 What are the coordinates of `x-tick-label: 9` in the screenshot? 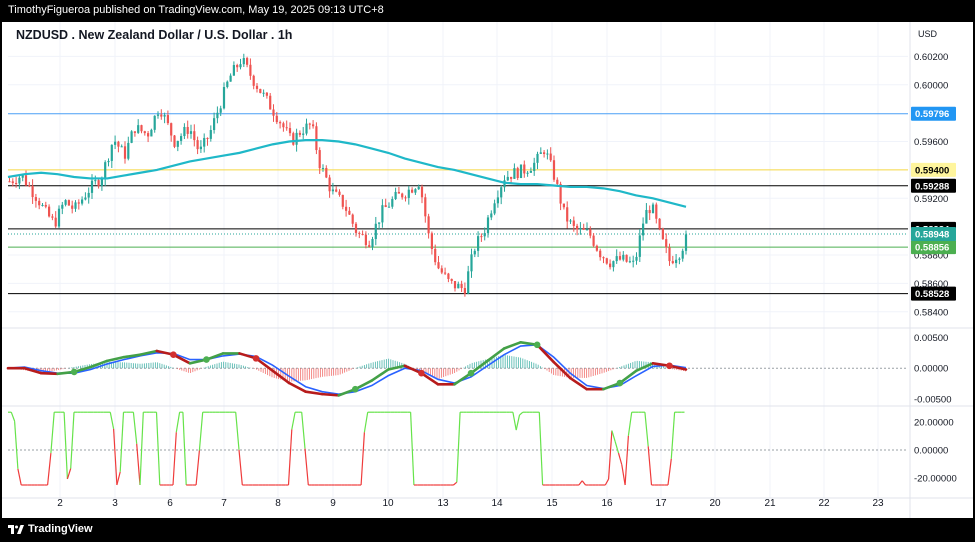 It's located at (333, 503).